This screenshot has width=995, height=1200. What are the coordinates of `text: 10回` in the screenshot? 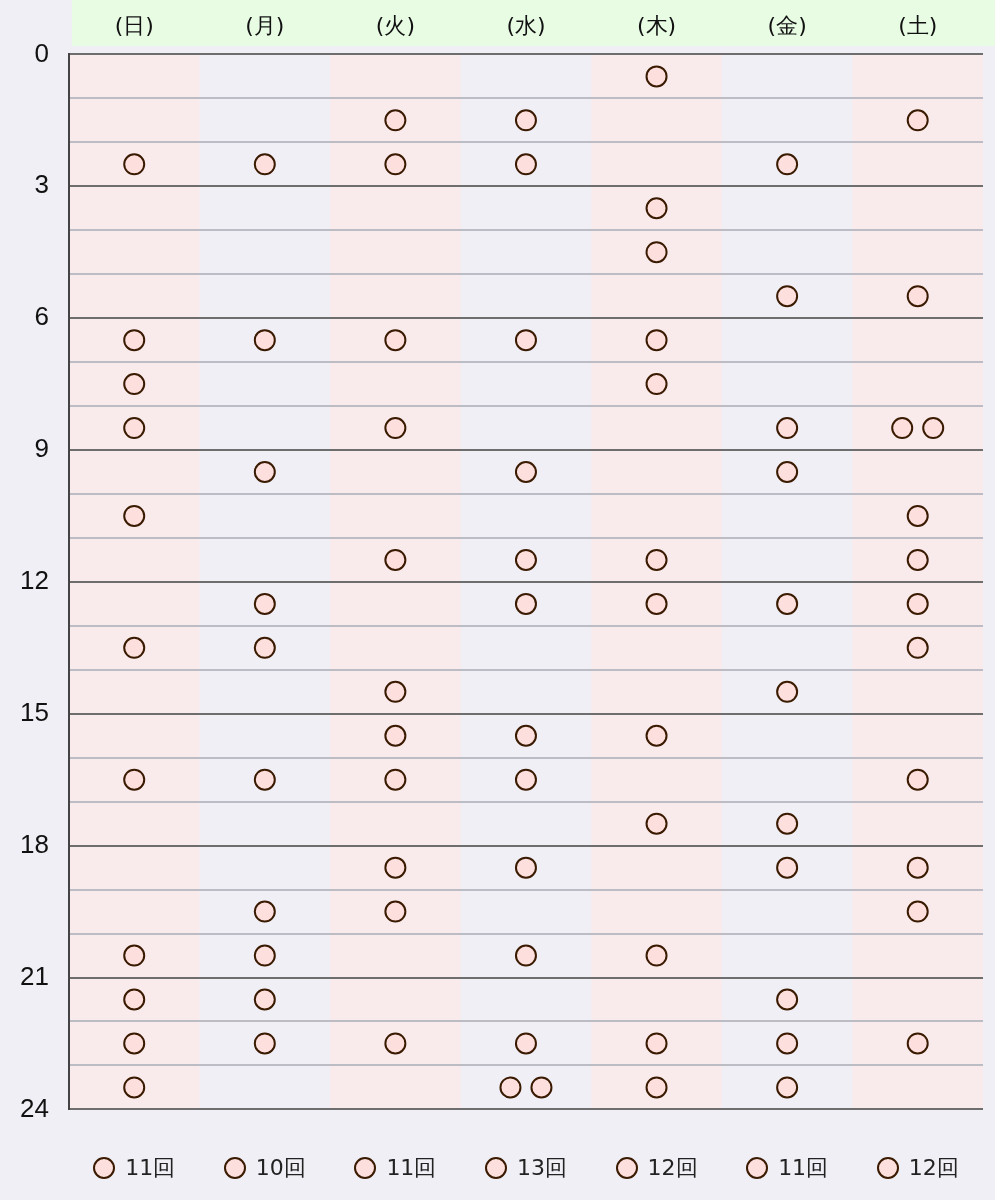 It's located at (280, 1168).